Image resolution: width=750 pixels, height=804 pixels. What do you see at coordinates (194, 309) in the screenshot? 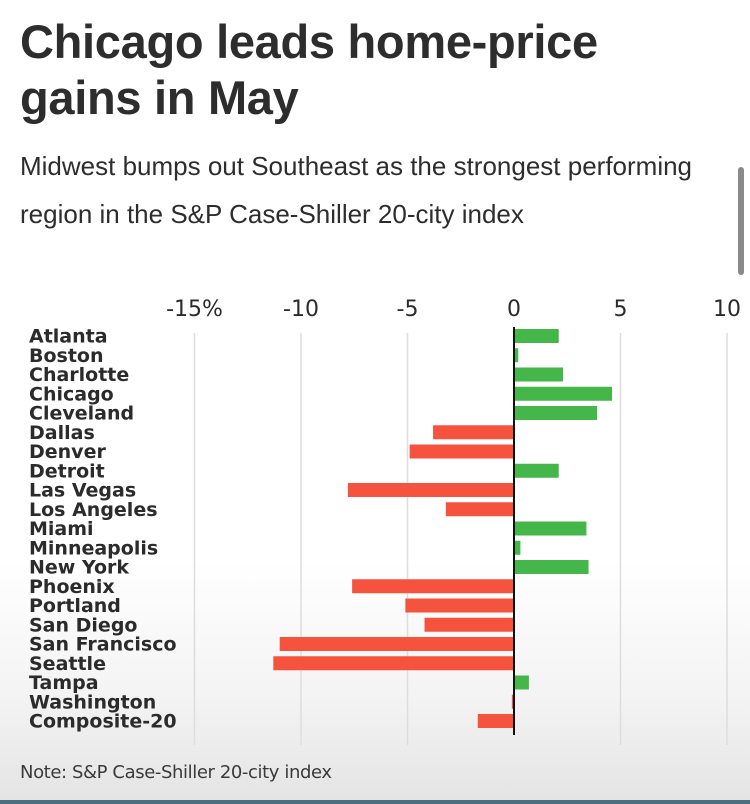
I see `x-tick-label: -15%` at bounding box center [194, 309].